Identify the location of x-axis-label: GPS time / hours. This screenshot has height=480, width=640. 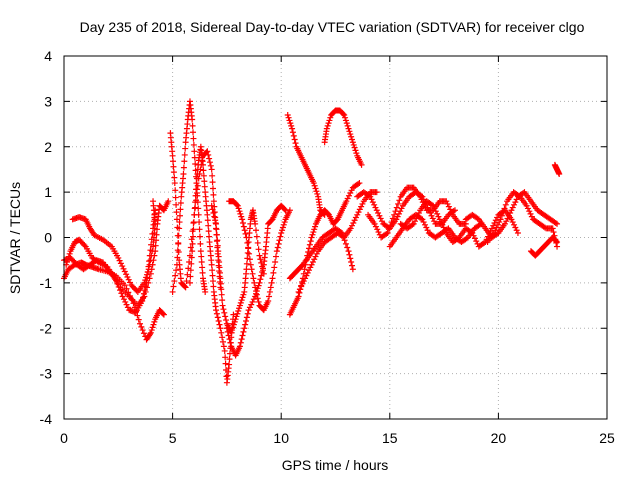
(335, 465).